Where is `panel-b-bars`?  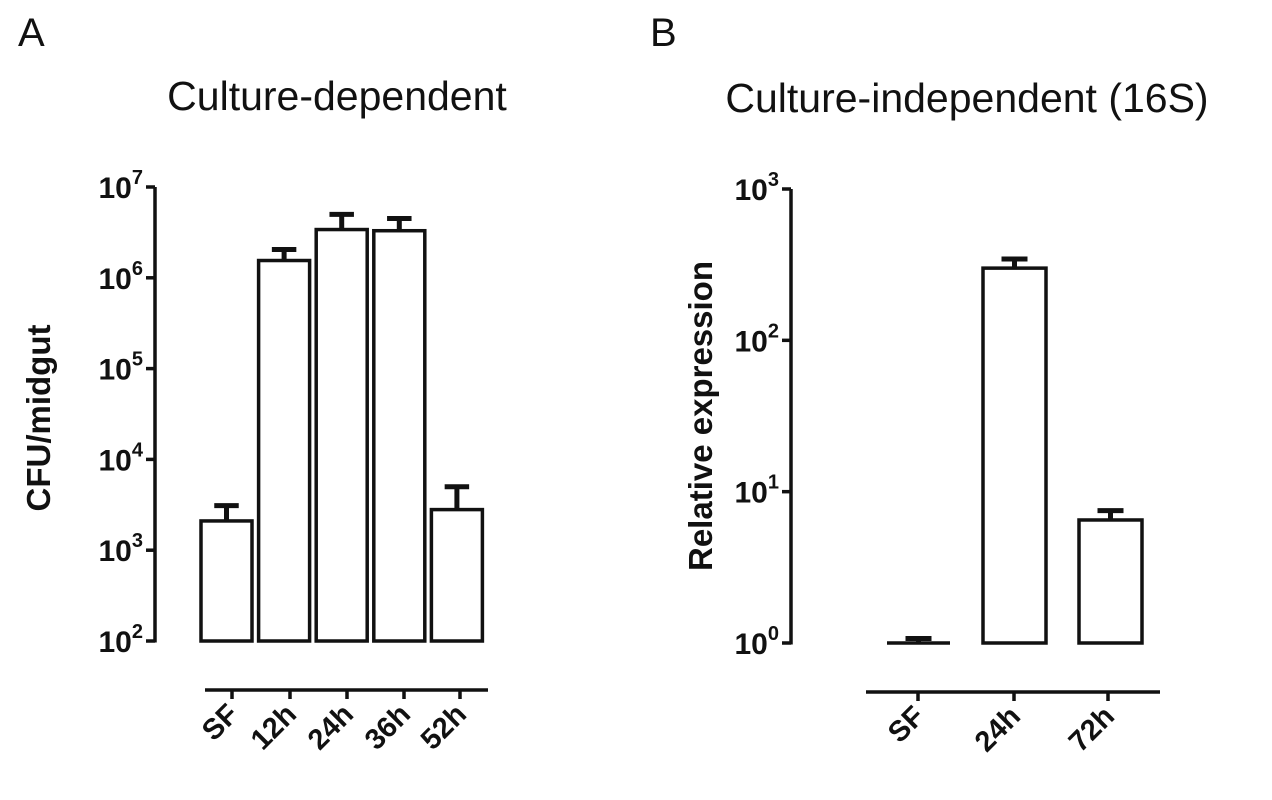
panel-b-bars is located at coordinates (1015, 455).